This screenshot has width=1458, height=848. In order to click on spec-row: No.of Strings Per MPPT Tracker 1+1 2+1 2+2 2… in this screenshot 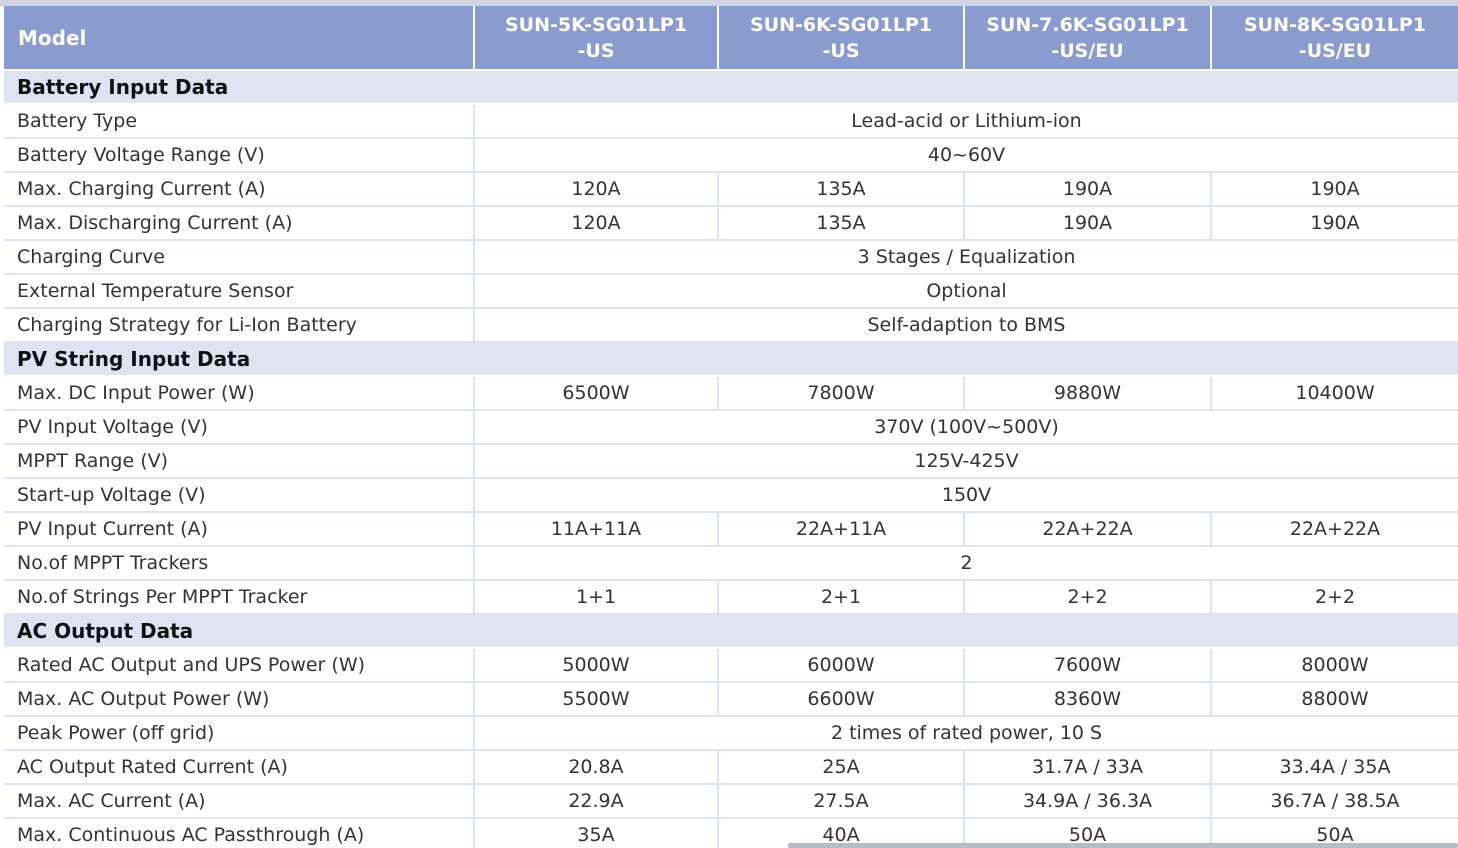, I will do `click(731, 597)`.